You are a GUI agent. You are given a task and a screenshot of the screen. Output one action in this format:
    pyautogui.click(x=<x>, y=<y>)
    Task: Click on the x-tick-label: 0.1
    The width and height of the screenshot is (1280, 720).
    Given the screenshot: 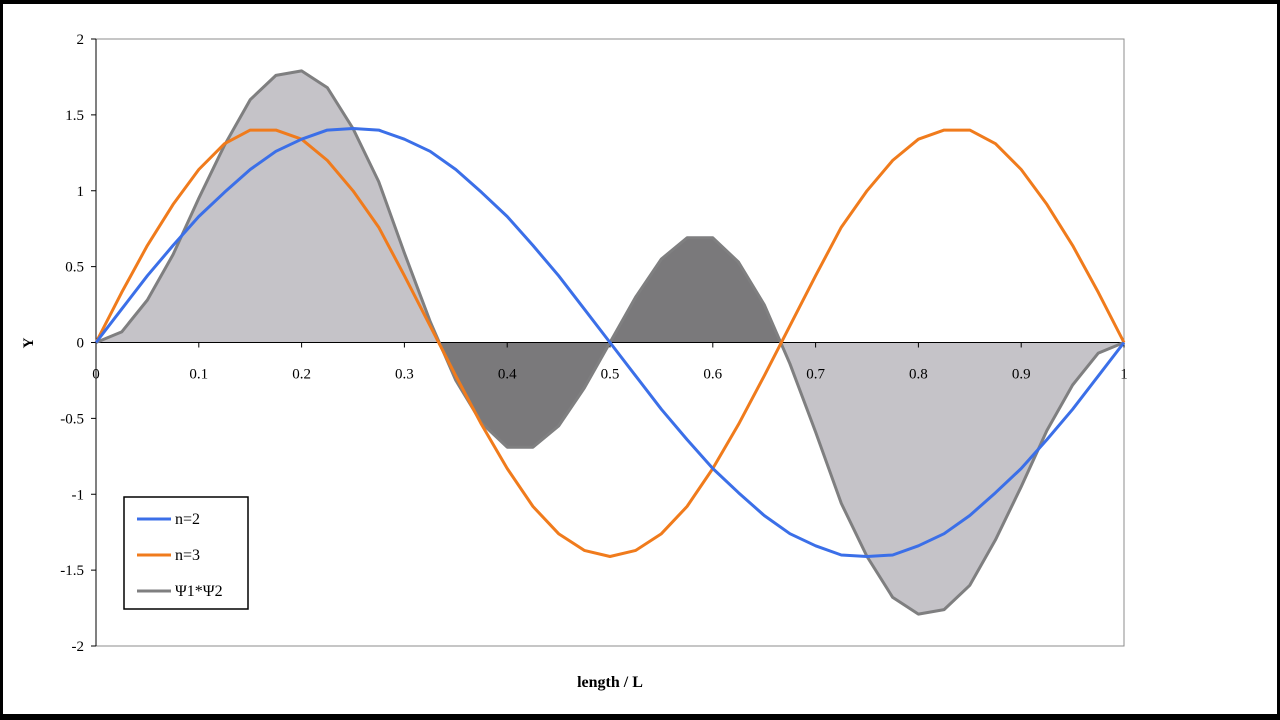 What is the action you would take?
    pyautogui.click(x=198, y=375)
    